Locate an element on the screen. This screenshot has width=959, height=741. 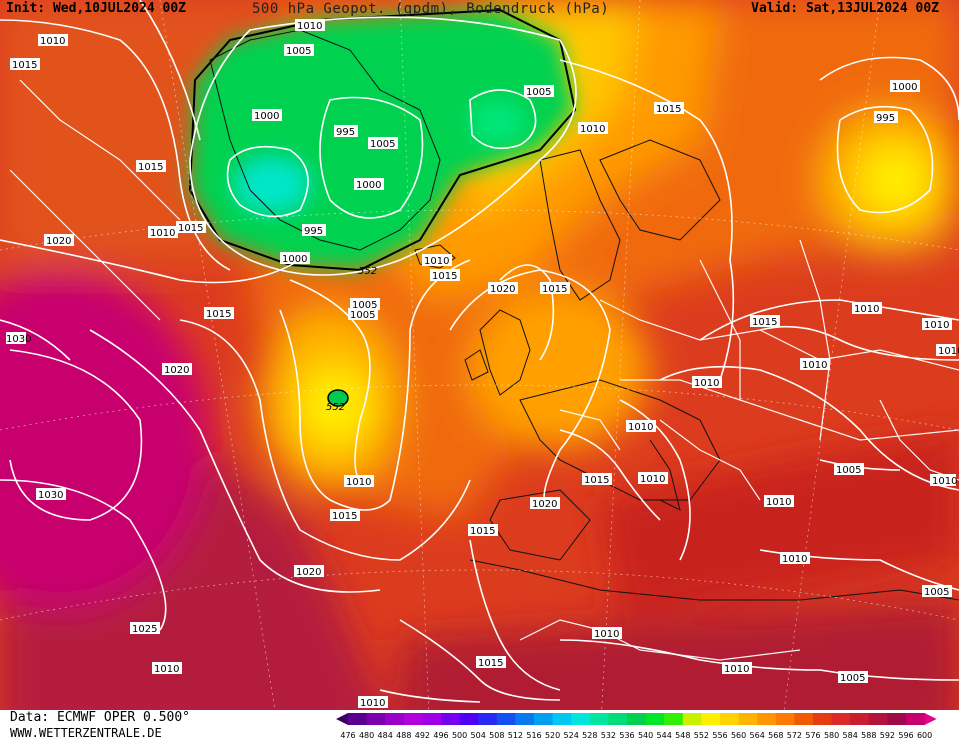
pressure-label: 1030 is located at coordinates (51, 494).